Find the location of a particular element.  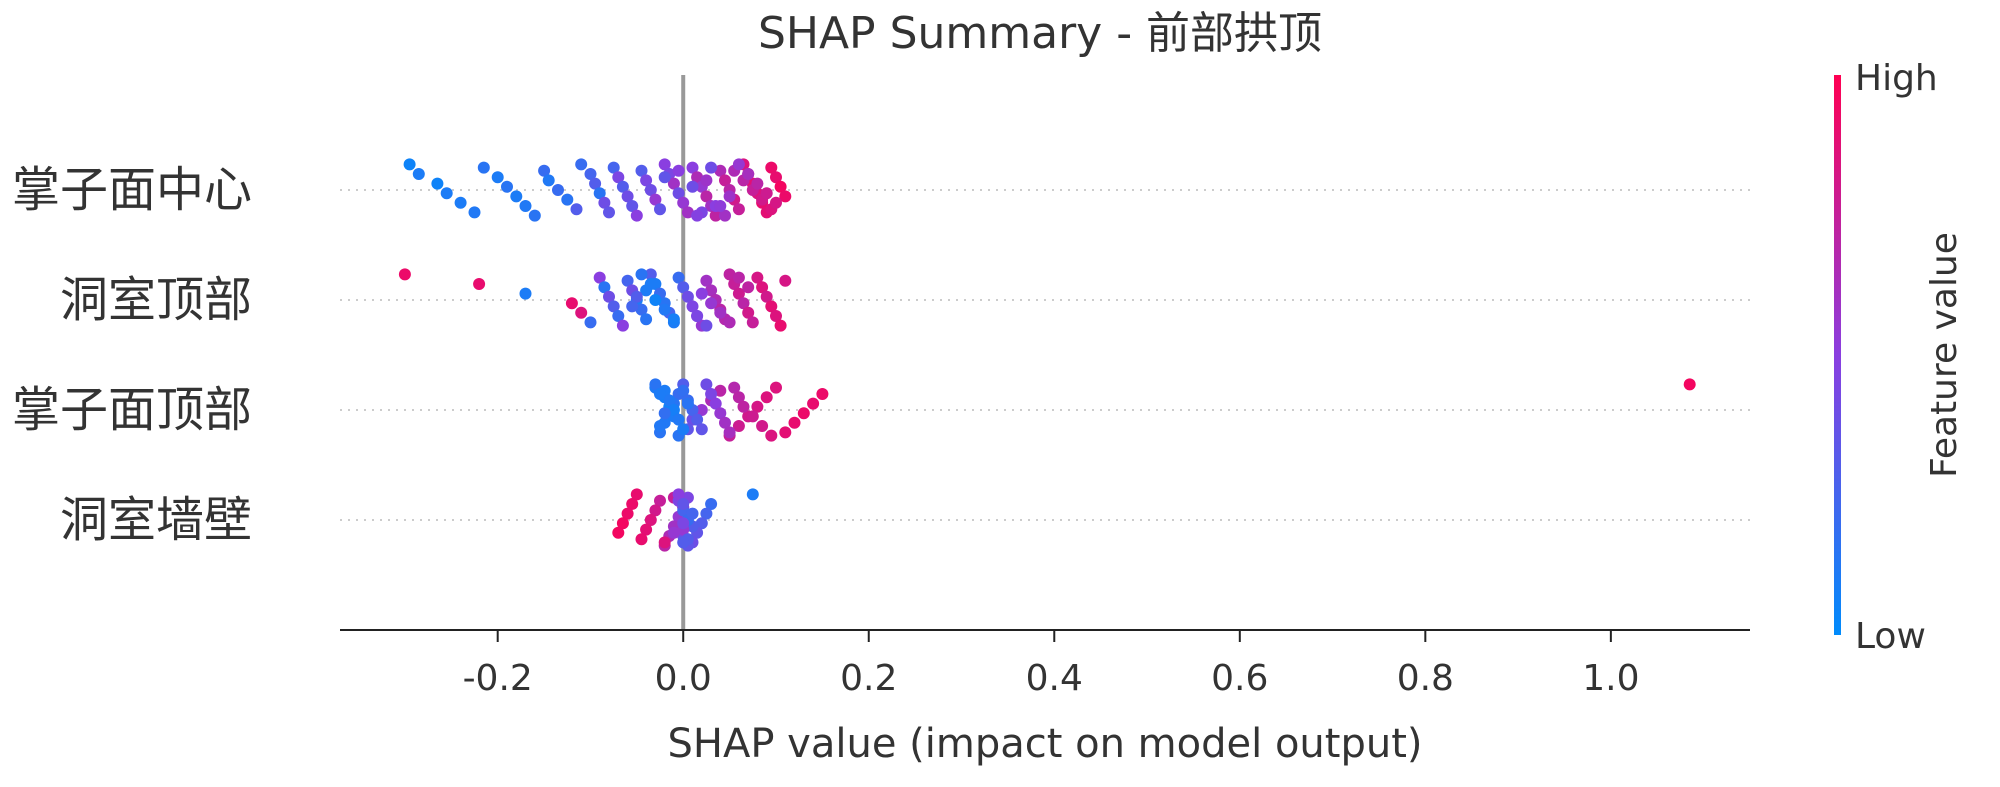

x-tick-label: 0.0 is located at coordinates (683, 678).